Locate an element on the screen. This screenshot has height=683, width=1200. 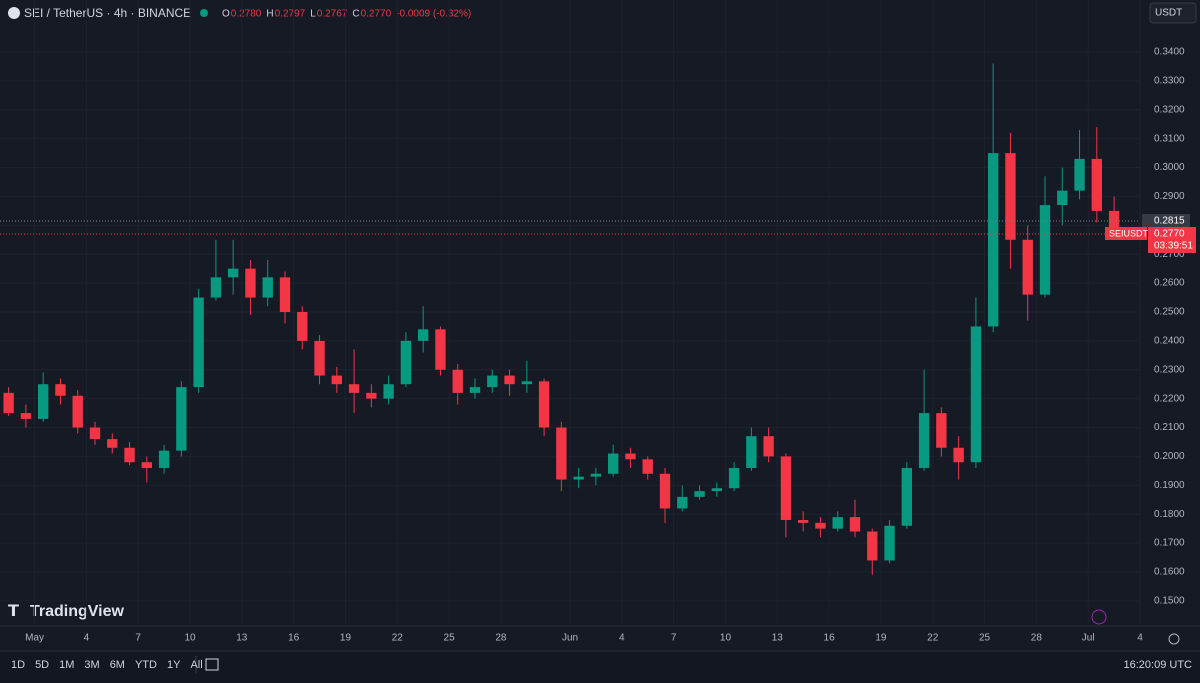
y-tick-label: 0.3100 is located at coordinates (1169, 138).